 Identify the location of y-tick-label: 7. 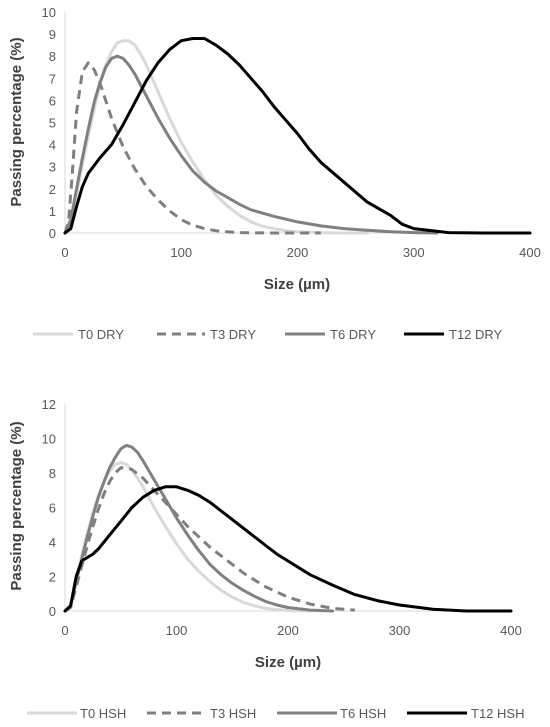
(52, 78).